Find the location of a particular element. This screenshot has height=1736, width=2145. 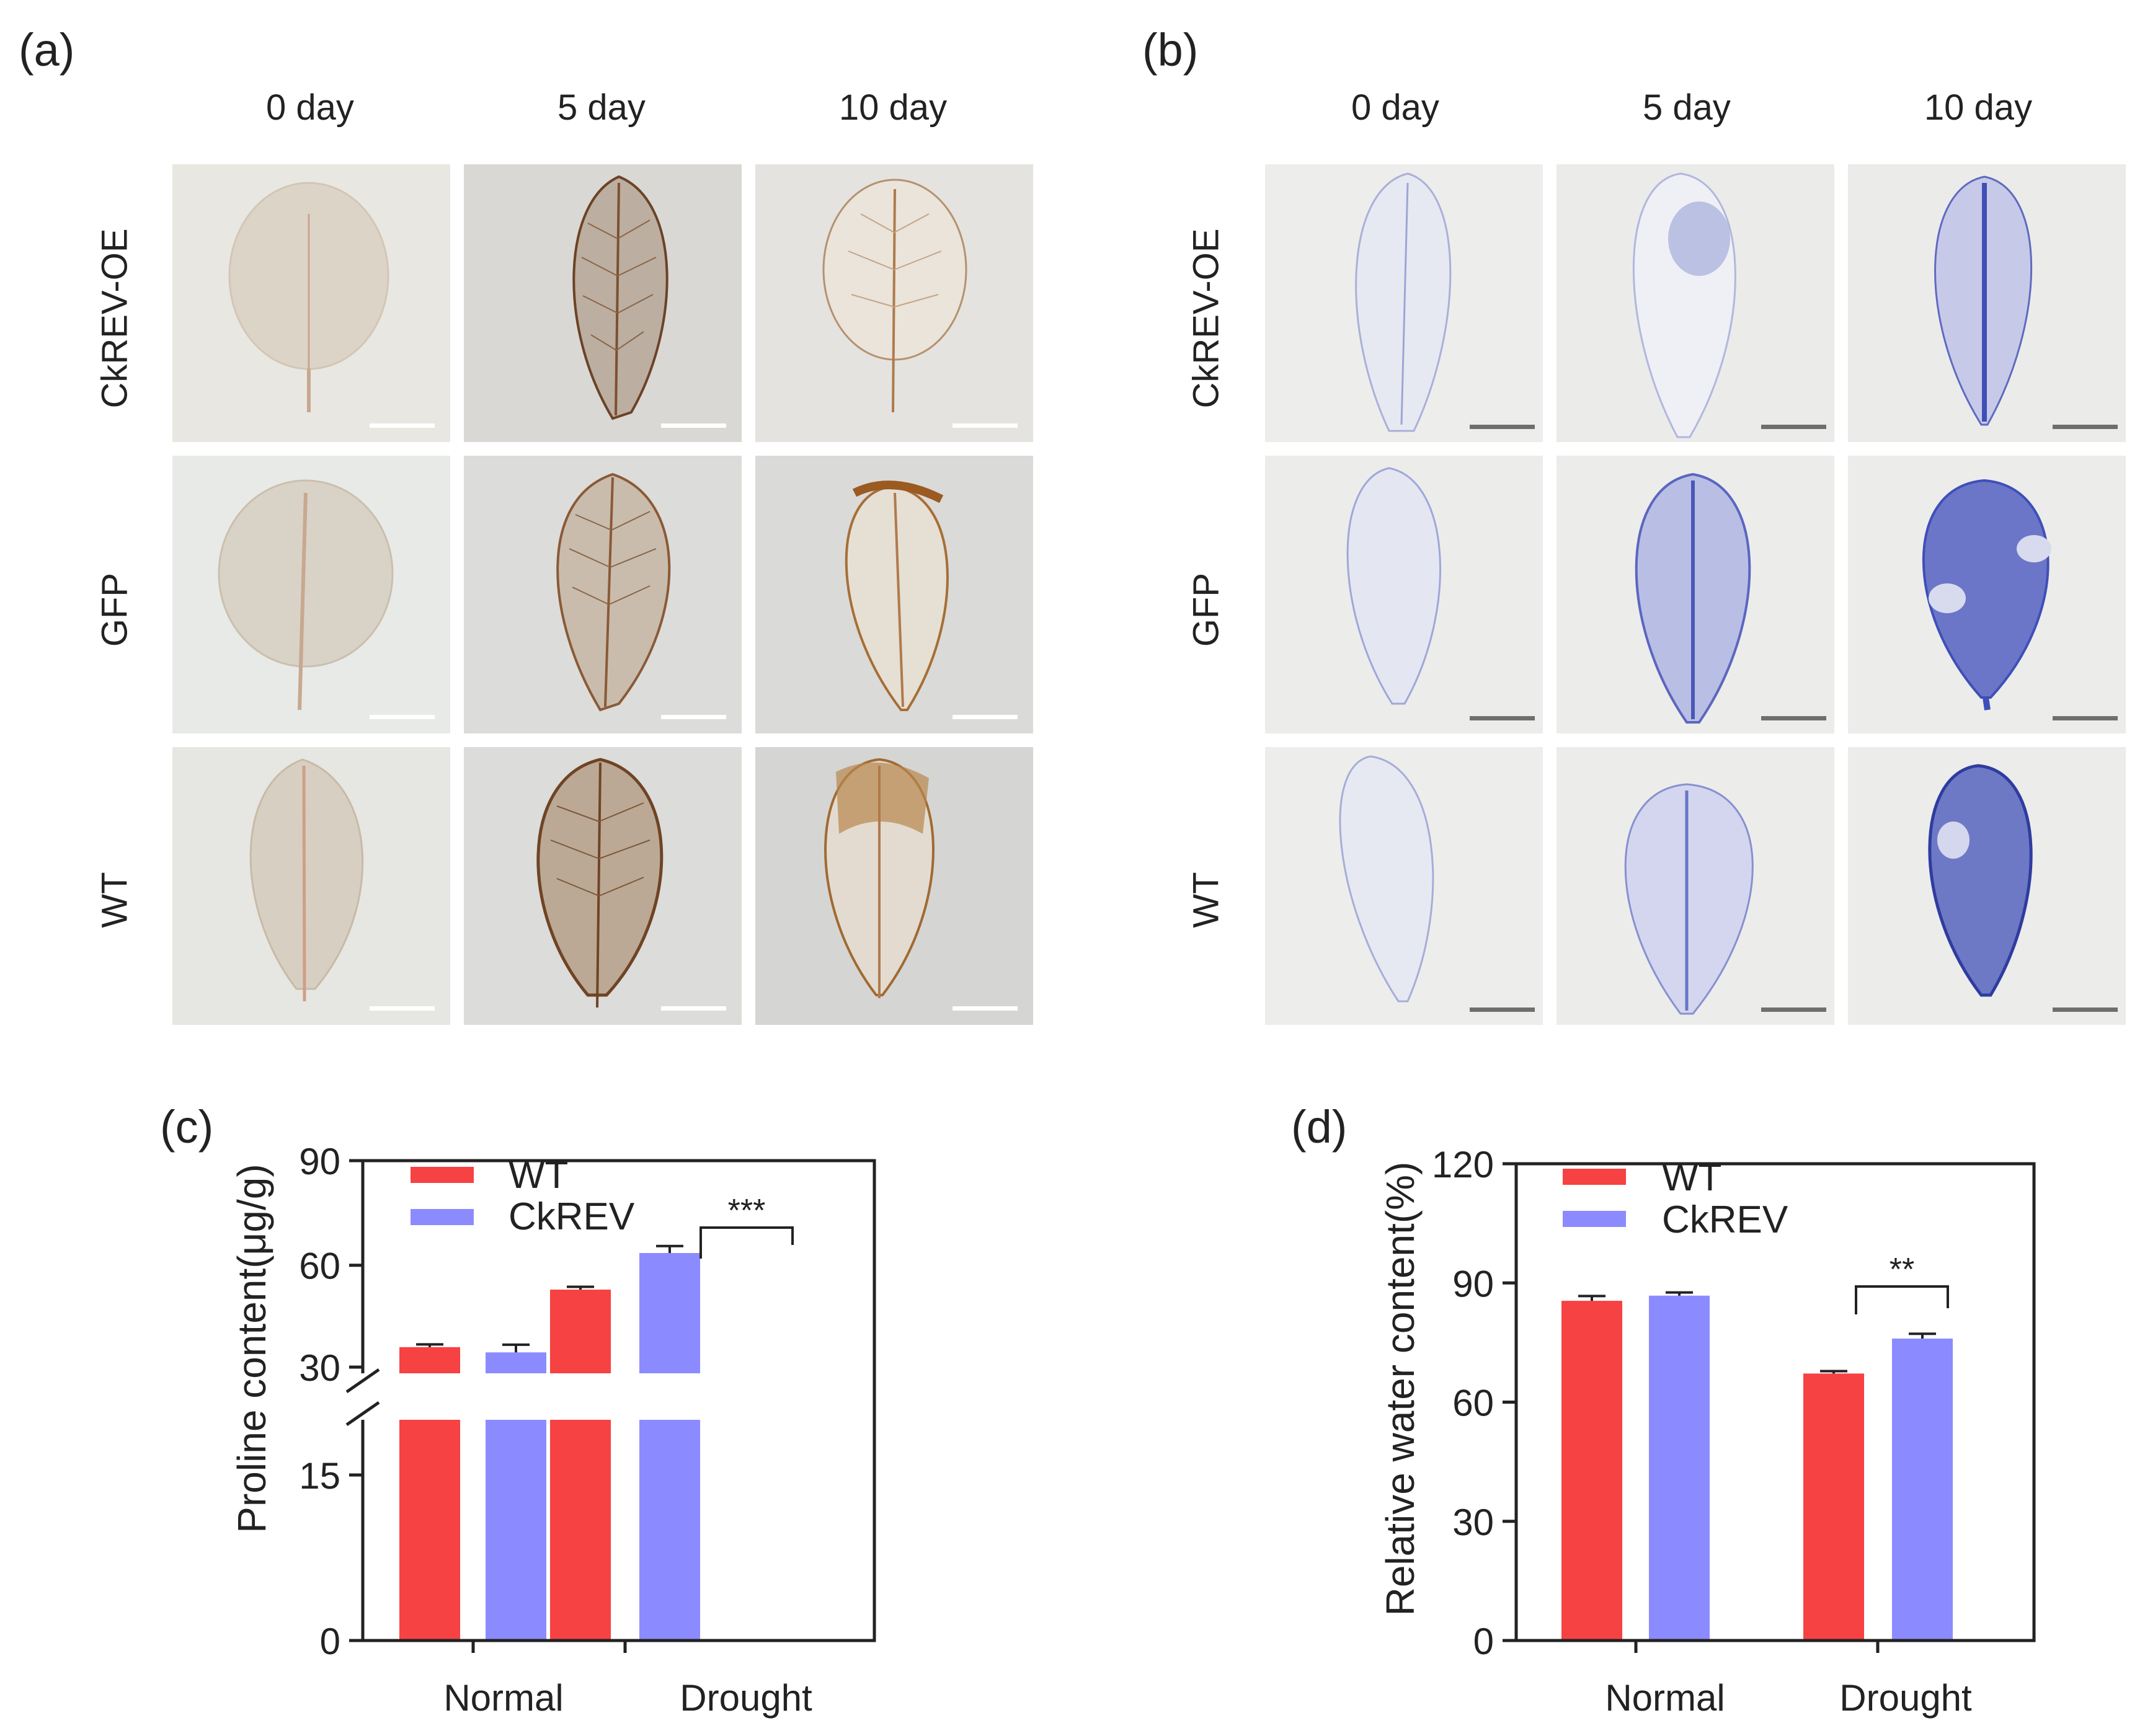

chart-d-legend-wt: WT is located at coordinates (1691, 1177).